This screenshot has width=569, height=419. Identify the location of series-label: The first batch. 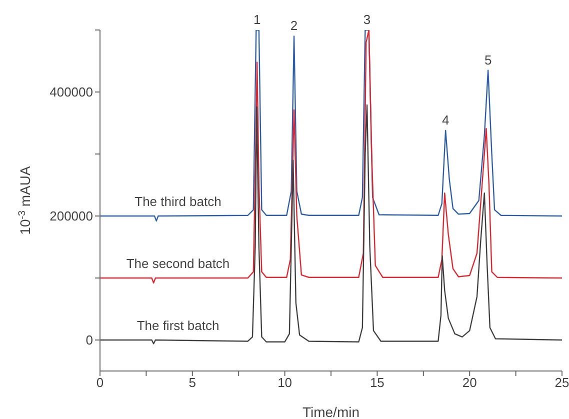
(178, 325).